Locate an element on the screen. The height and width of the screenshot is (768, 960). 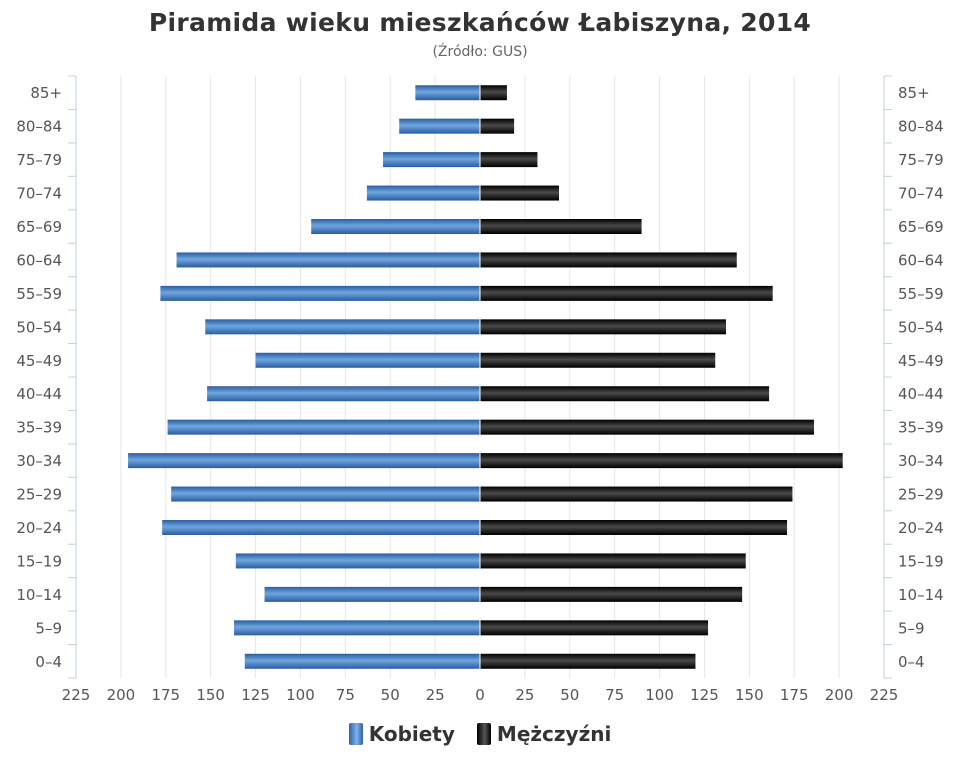
y-category-label-left: 70–74 is located at coordinates (39, 194).